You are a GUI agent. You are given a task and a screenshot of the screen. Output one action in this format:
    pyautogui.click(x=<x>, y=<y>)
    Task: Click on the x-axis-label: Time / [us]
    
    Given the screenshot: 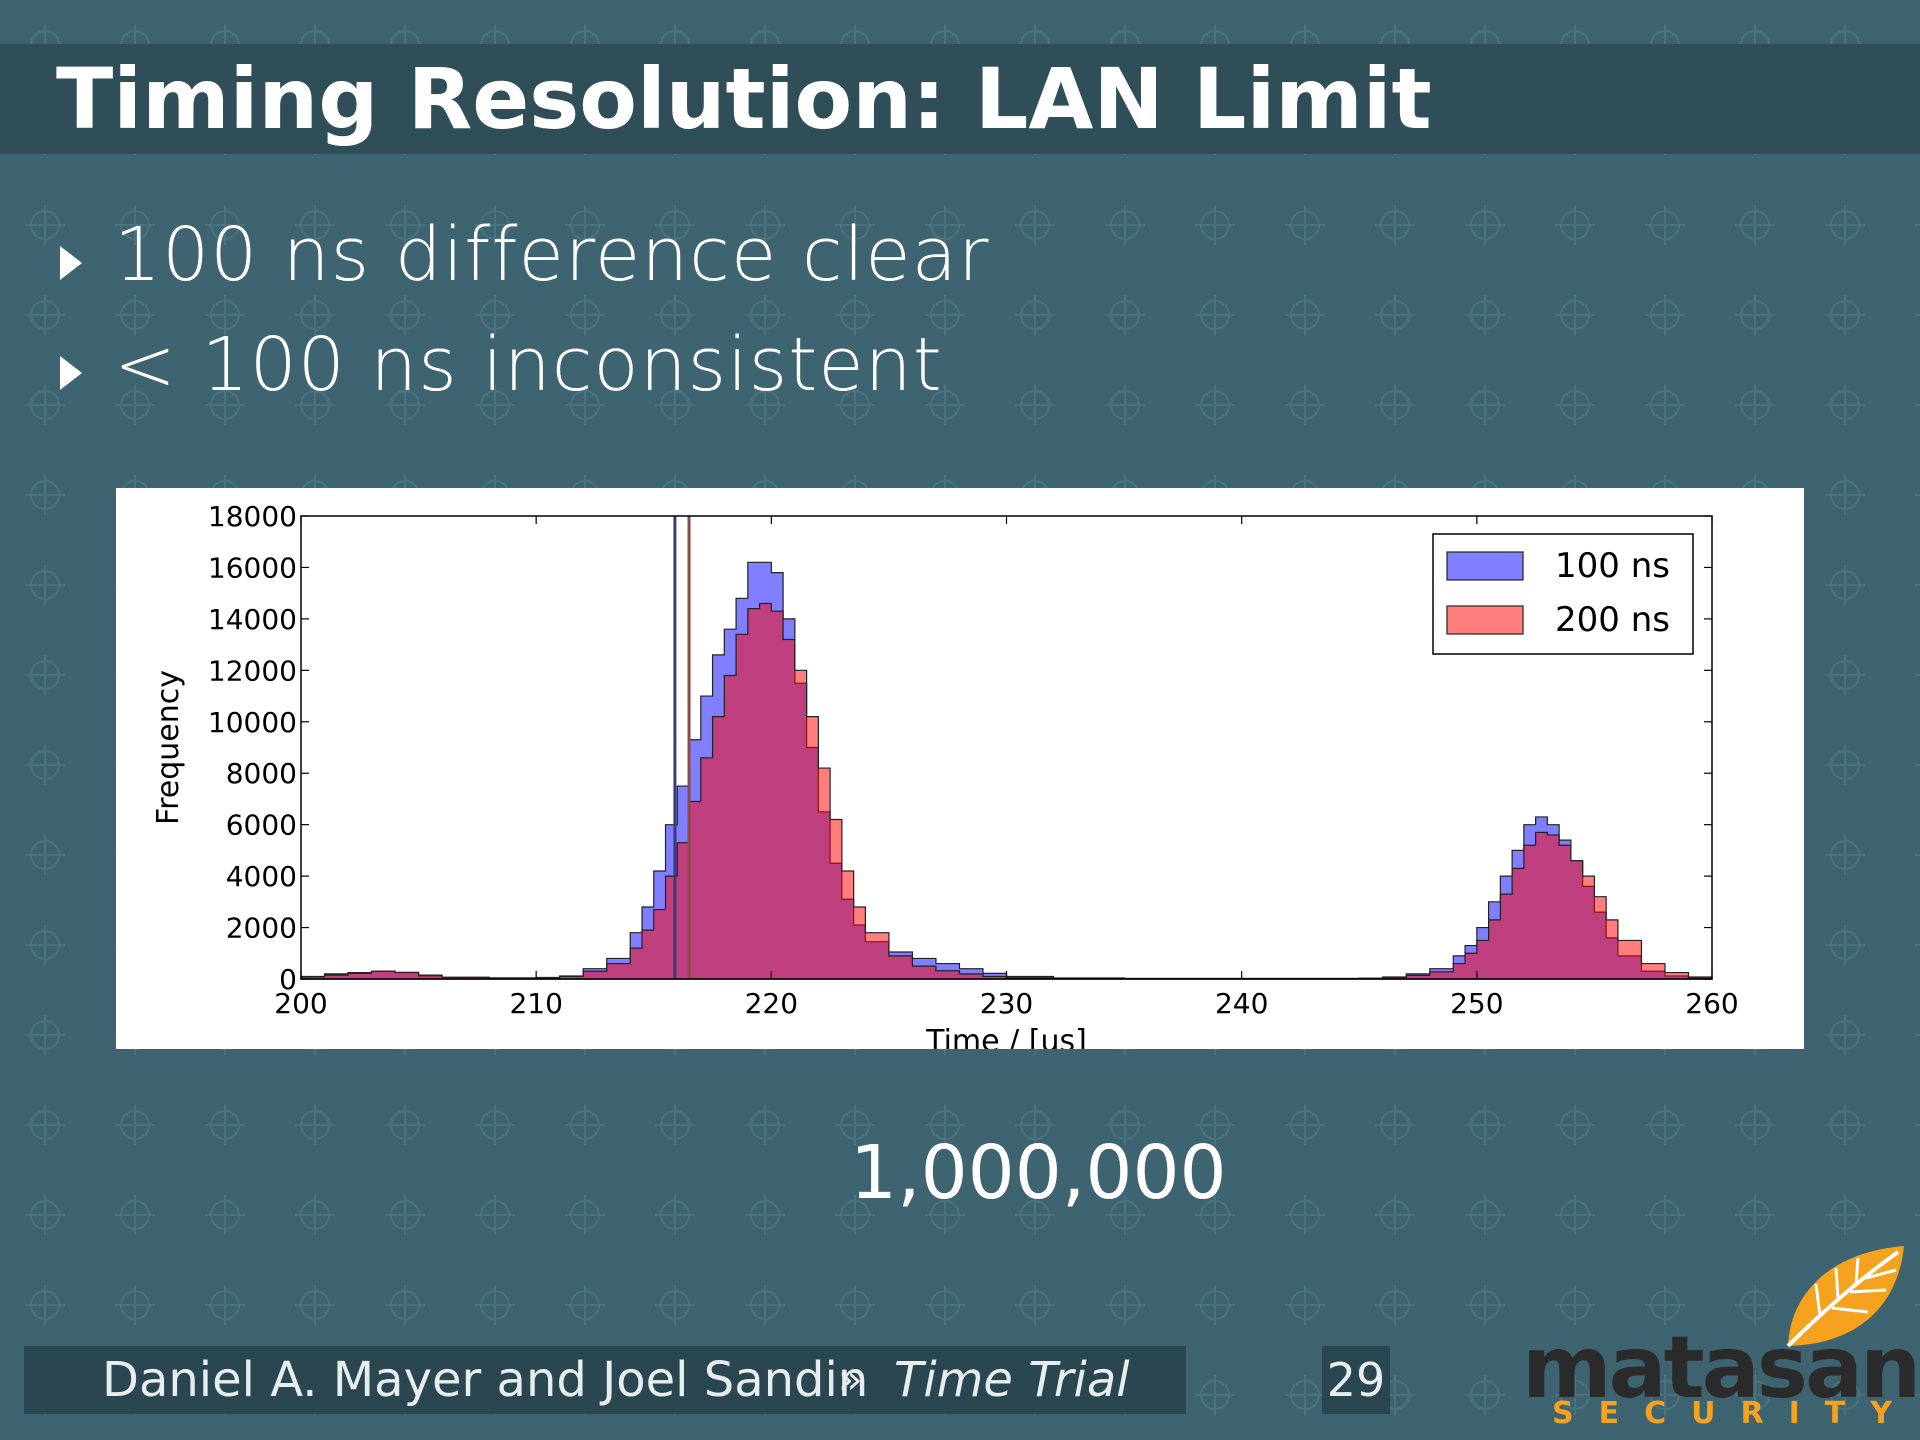 What is the action you would take?
    pyautogui.click(x=1006, y=1036)
    